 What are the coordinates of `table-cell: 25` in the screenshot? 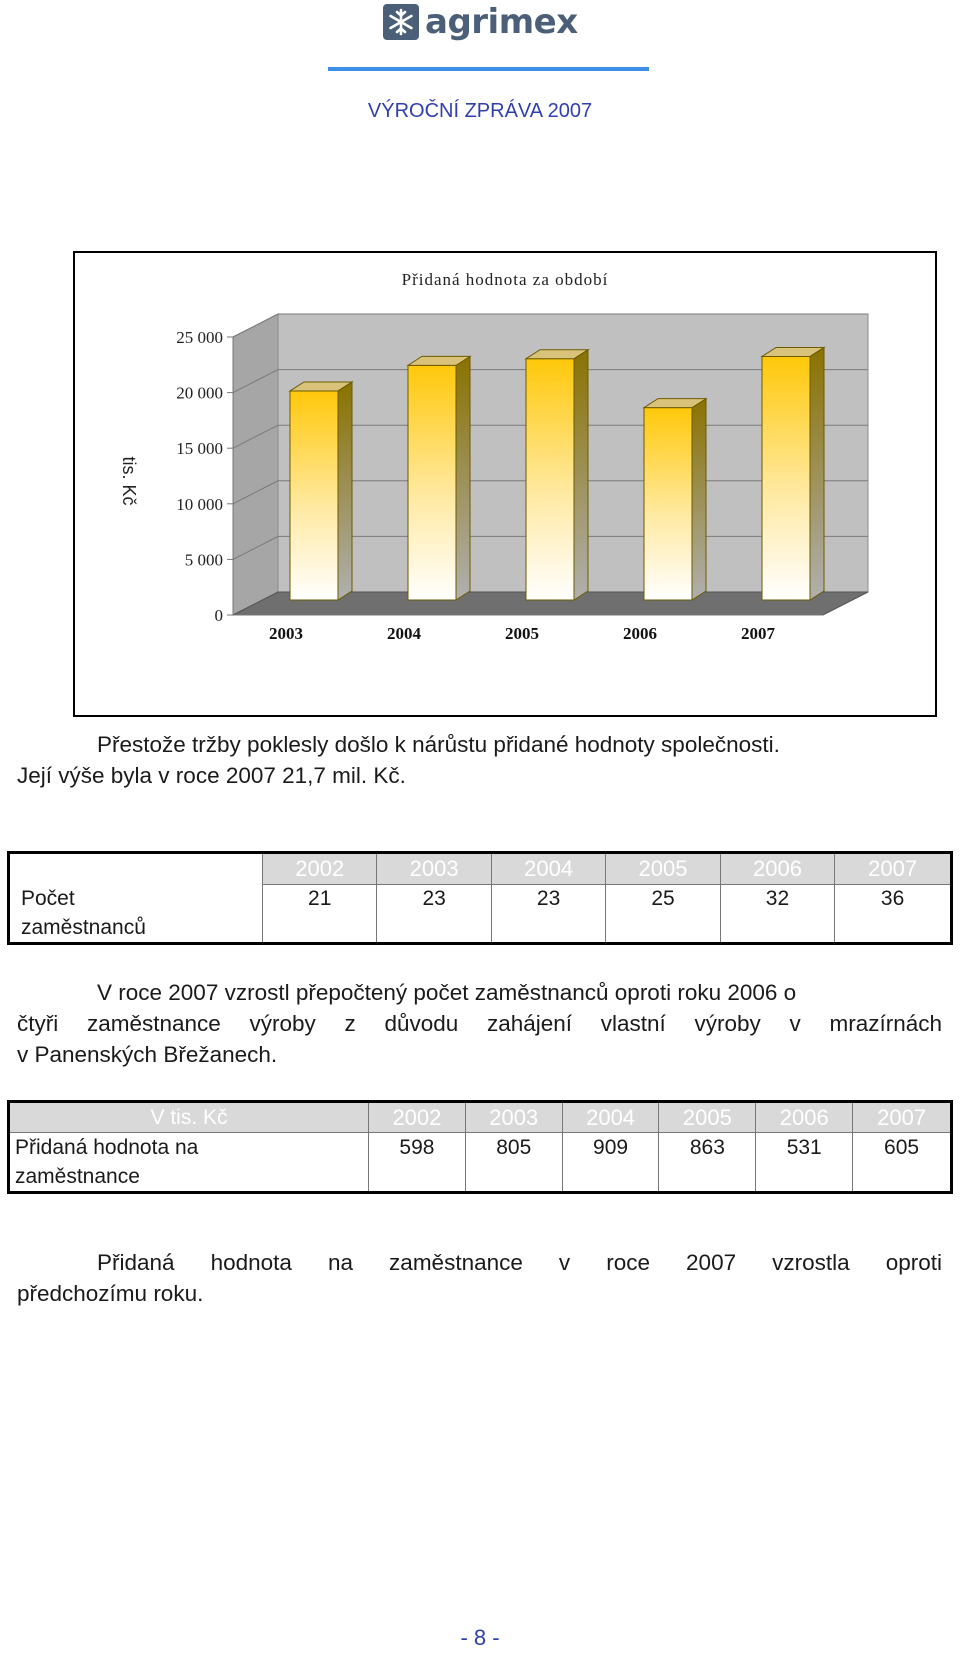 It's located at (663, 914).